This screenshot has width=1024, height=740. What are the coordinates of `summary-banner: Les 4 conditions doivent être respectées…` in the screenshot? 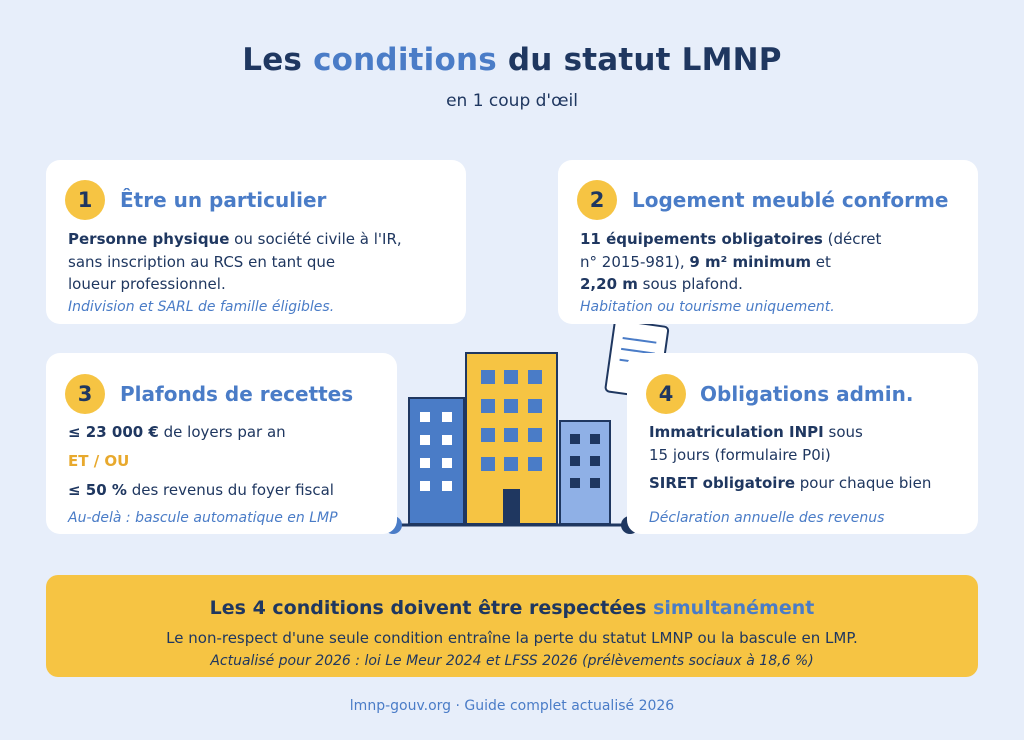 It's located at (512, 626).